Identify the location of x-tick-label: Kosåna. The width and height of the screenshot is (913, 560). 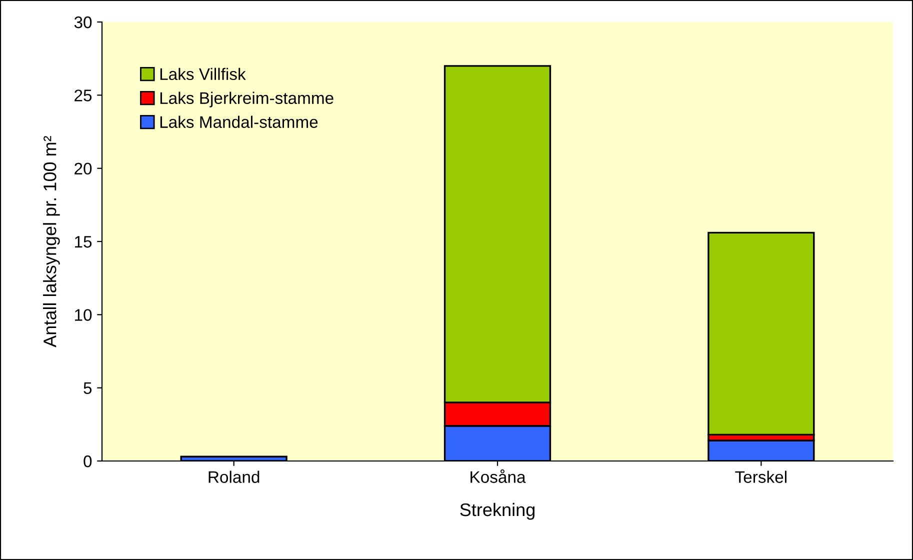
(498, 476).